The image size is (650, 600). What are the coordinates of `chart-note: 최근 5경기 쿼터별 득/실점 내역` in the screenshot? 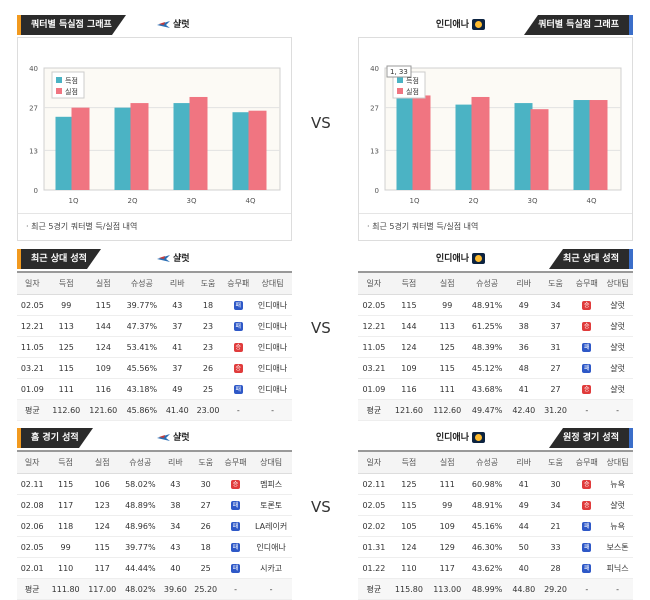 It's located at (422, 226).